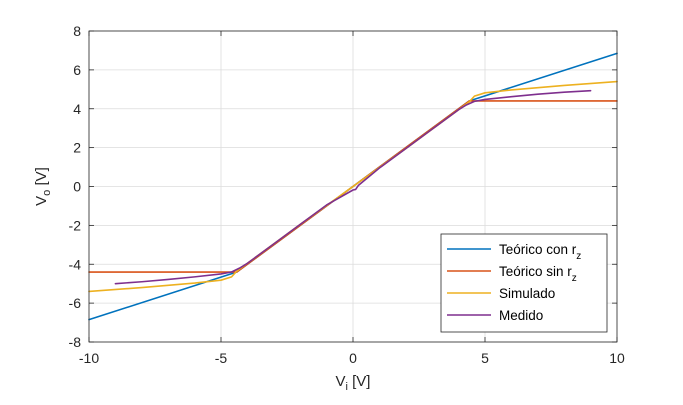 Image resolution: width=683 pixels, height=405 pixels. I want to click on legend-entry-label: Teórico con r, so click(538, 249).